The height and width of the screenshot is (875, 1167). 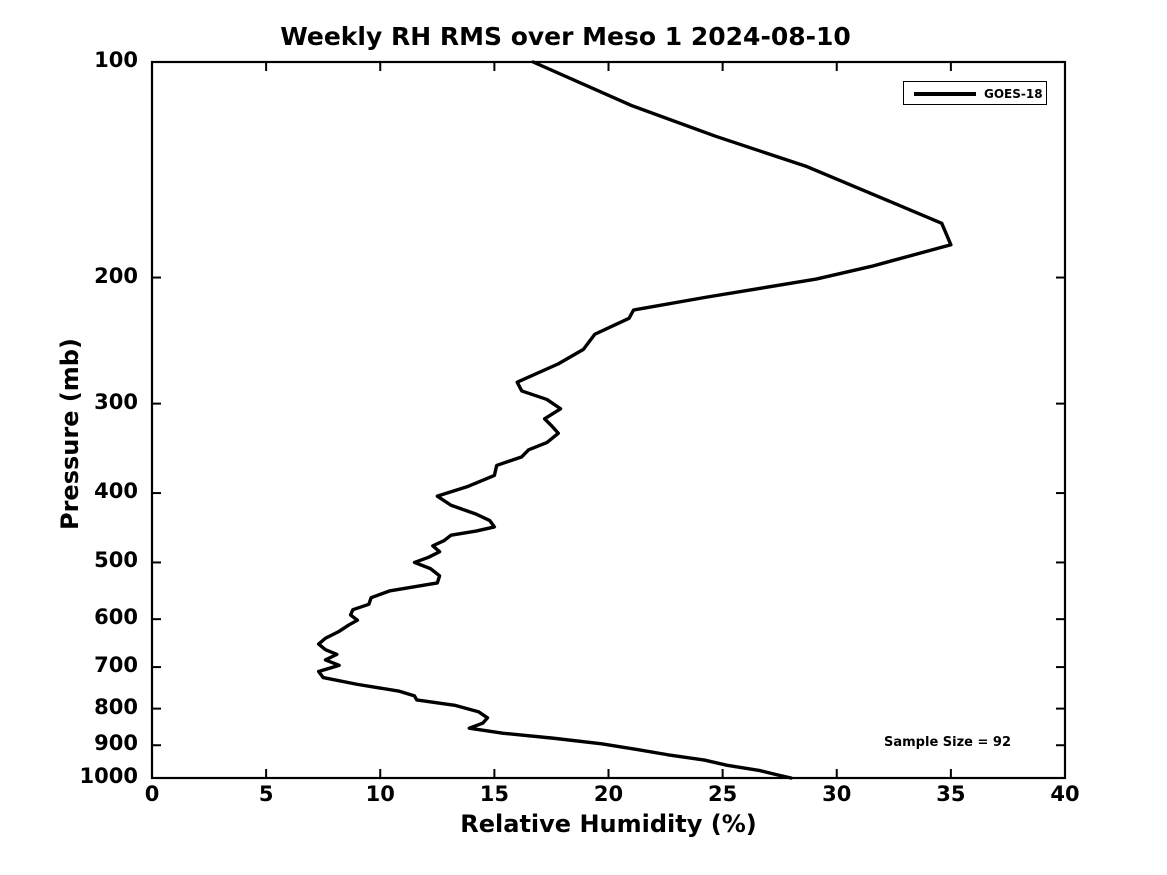 I want to click on y-tick-label: 900, so click(x=116, y=743).